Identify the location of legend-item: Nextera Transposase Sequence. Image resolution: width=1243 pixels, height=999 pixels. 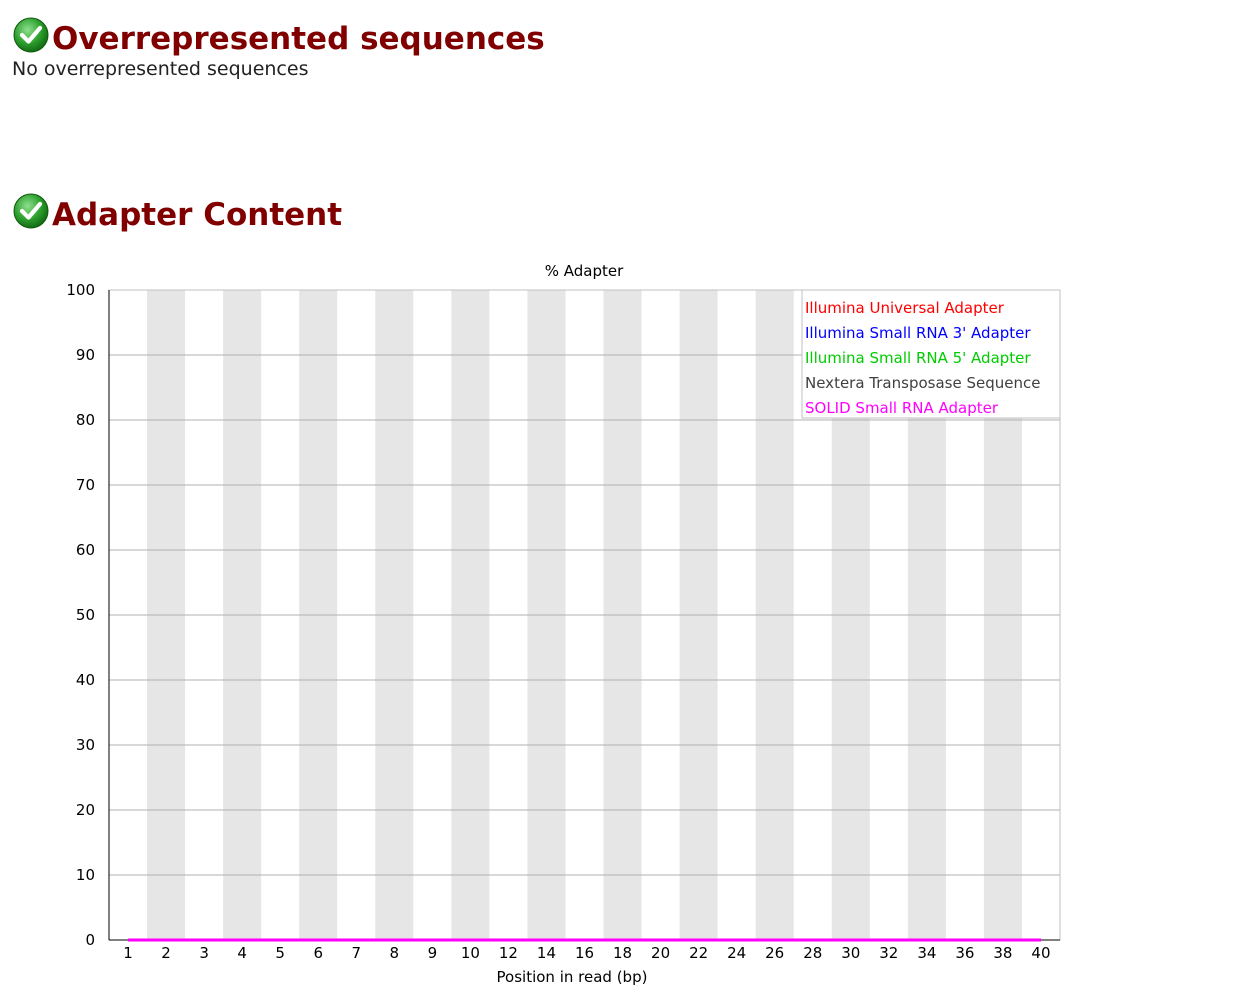
(922, 383).